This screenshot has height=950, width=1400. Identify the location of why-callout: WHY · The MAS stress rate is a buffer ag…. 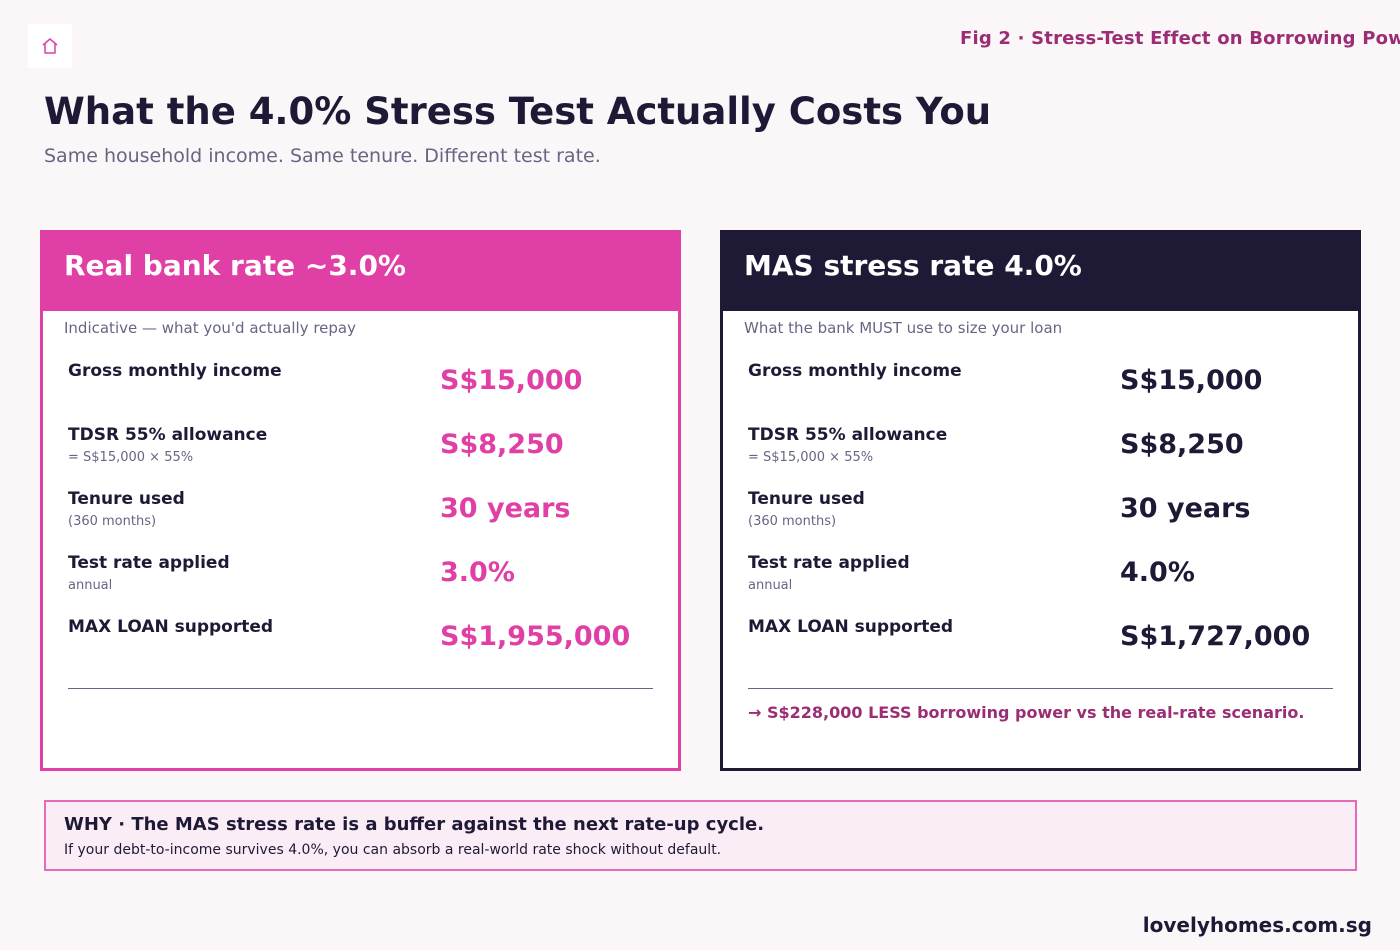
(700, 835).